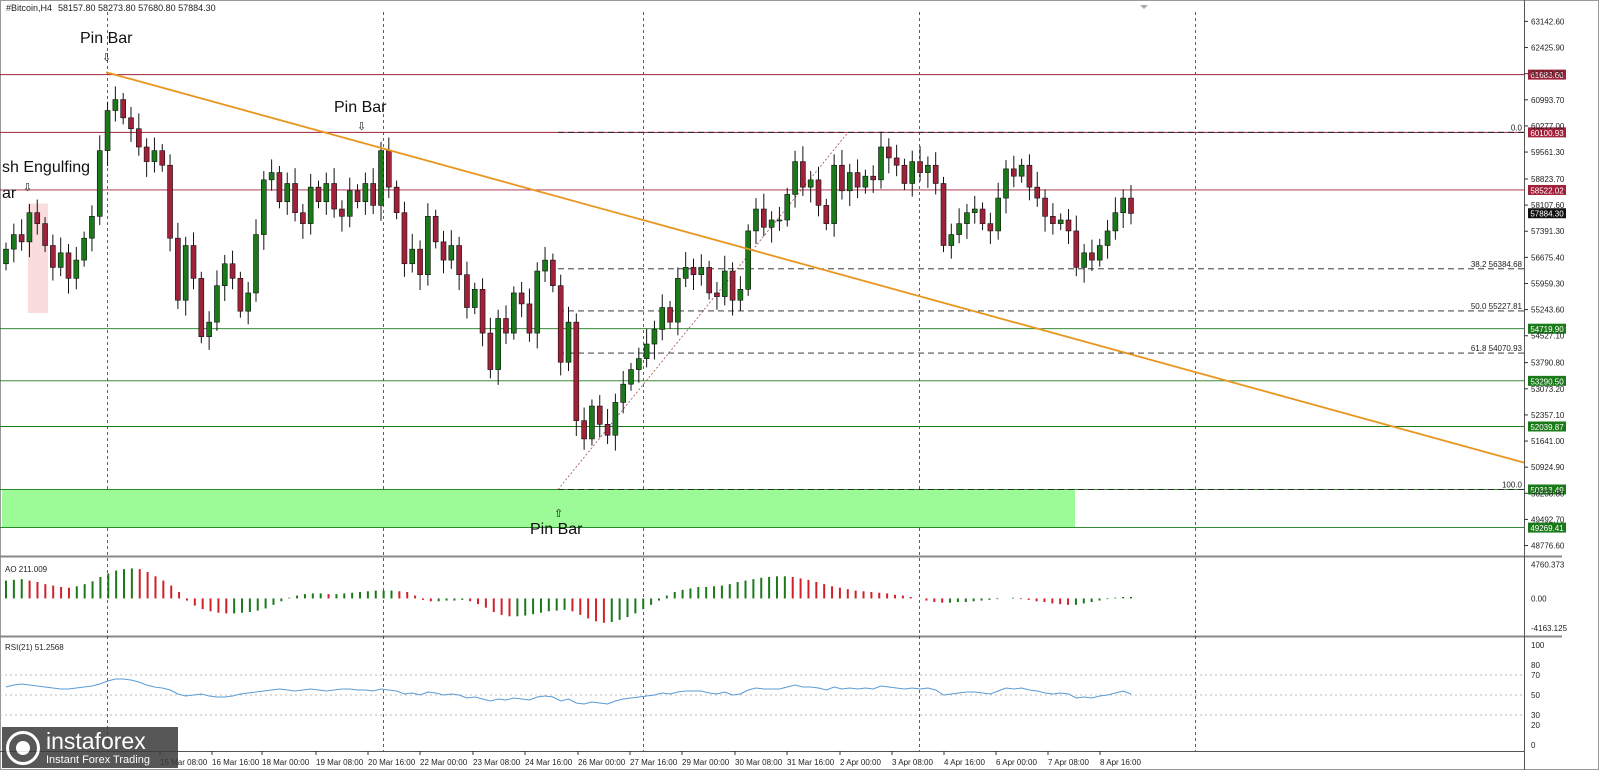 Image resolution: width=1599 pixels, height=770 pixels. What do you see at coordinates (786, 596) in the screenshot?
I see `ao-histogram: AO 211.009 4760.373 0.00 -4163.125` at bounding box center [786, 596].